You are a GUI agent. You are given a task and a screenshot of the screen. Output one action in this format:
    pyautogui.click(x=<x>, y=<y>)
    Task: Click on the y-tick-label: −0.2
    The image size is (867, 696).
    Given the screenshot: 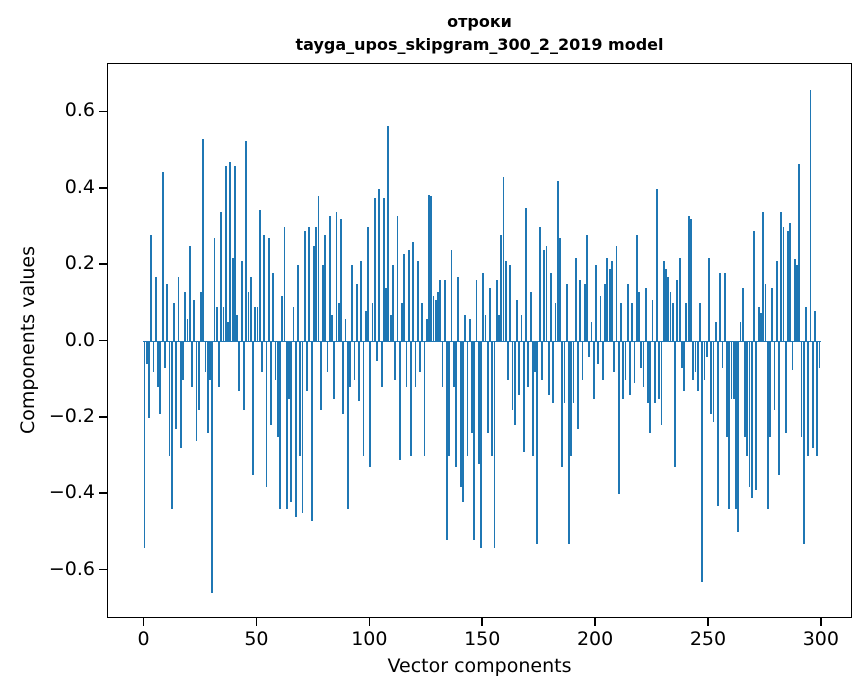 What is the action you would take?
    pyautogui.click(x=71, y=415)
    